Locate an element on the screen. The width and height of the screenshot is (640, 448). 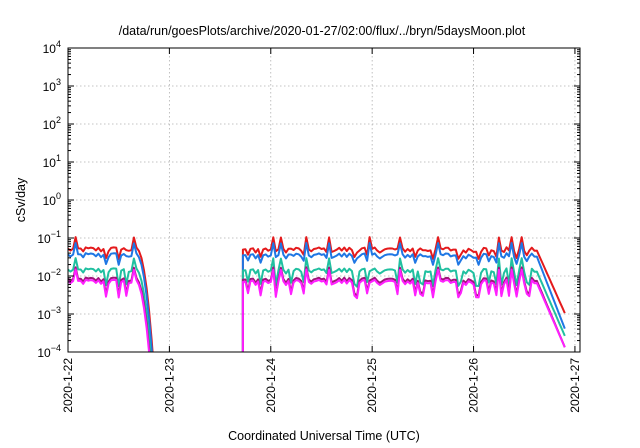
x-tick-label: 2020-1-23 is located at coordinates (169, 385).